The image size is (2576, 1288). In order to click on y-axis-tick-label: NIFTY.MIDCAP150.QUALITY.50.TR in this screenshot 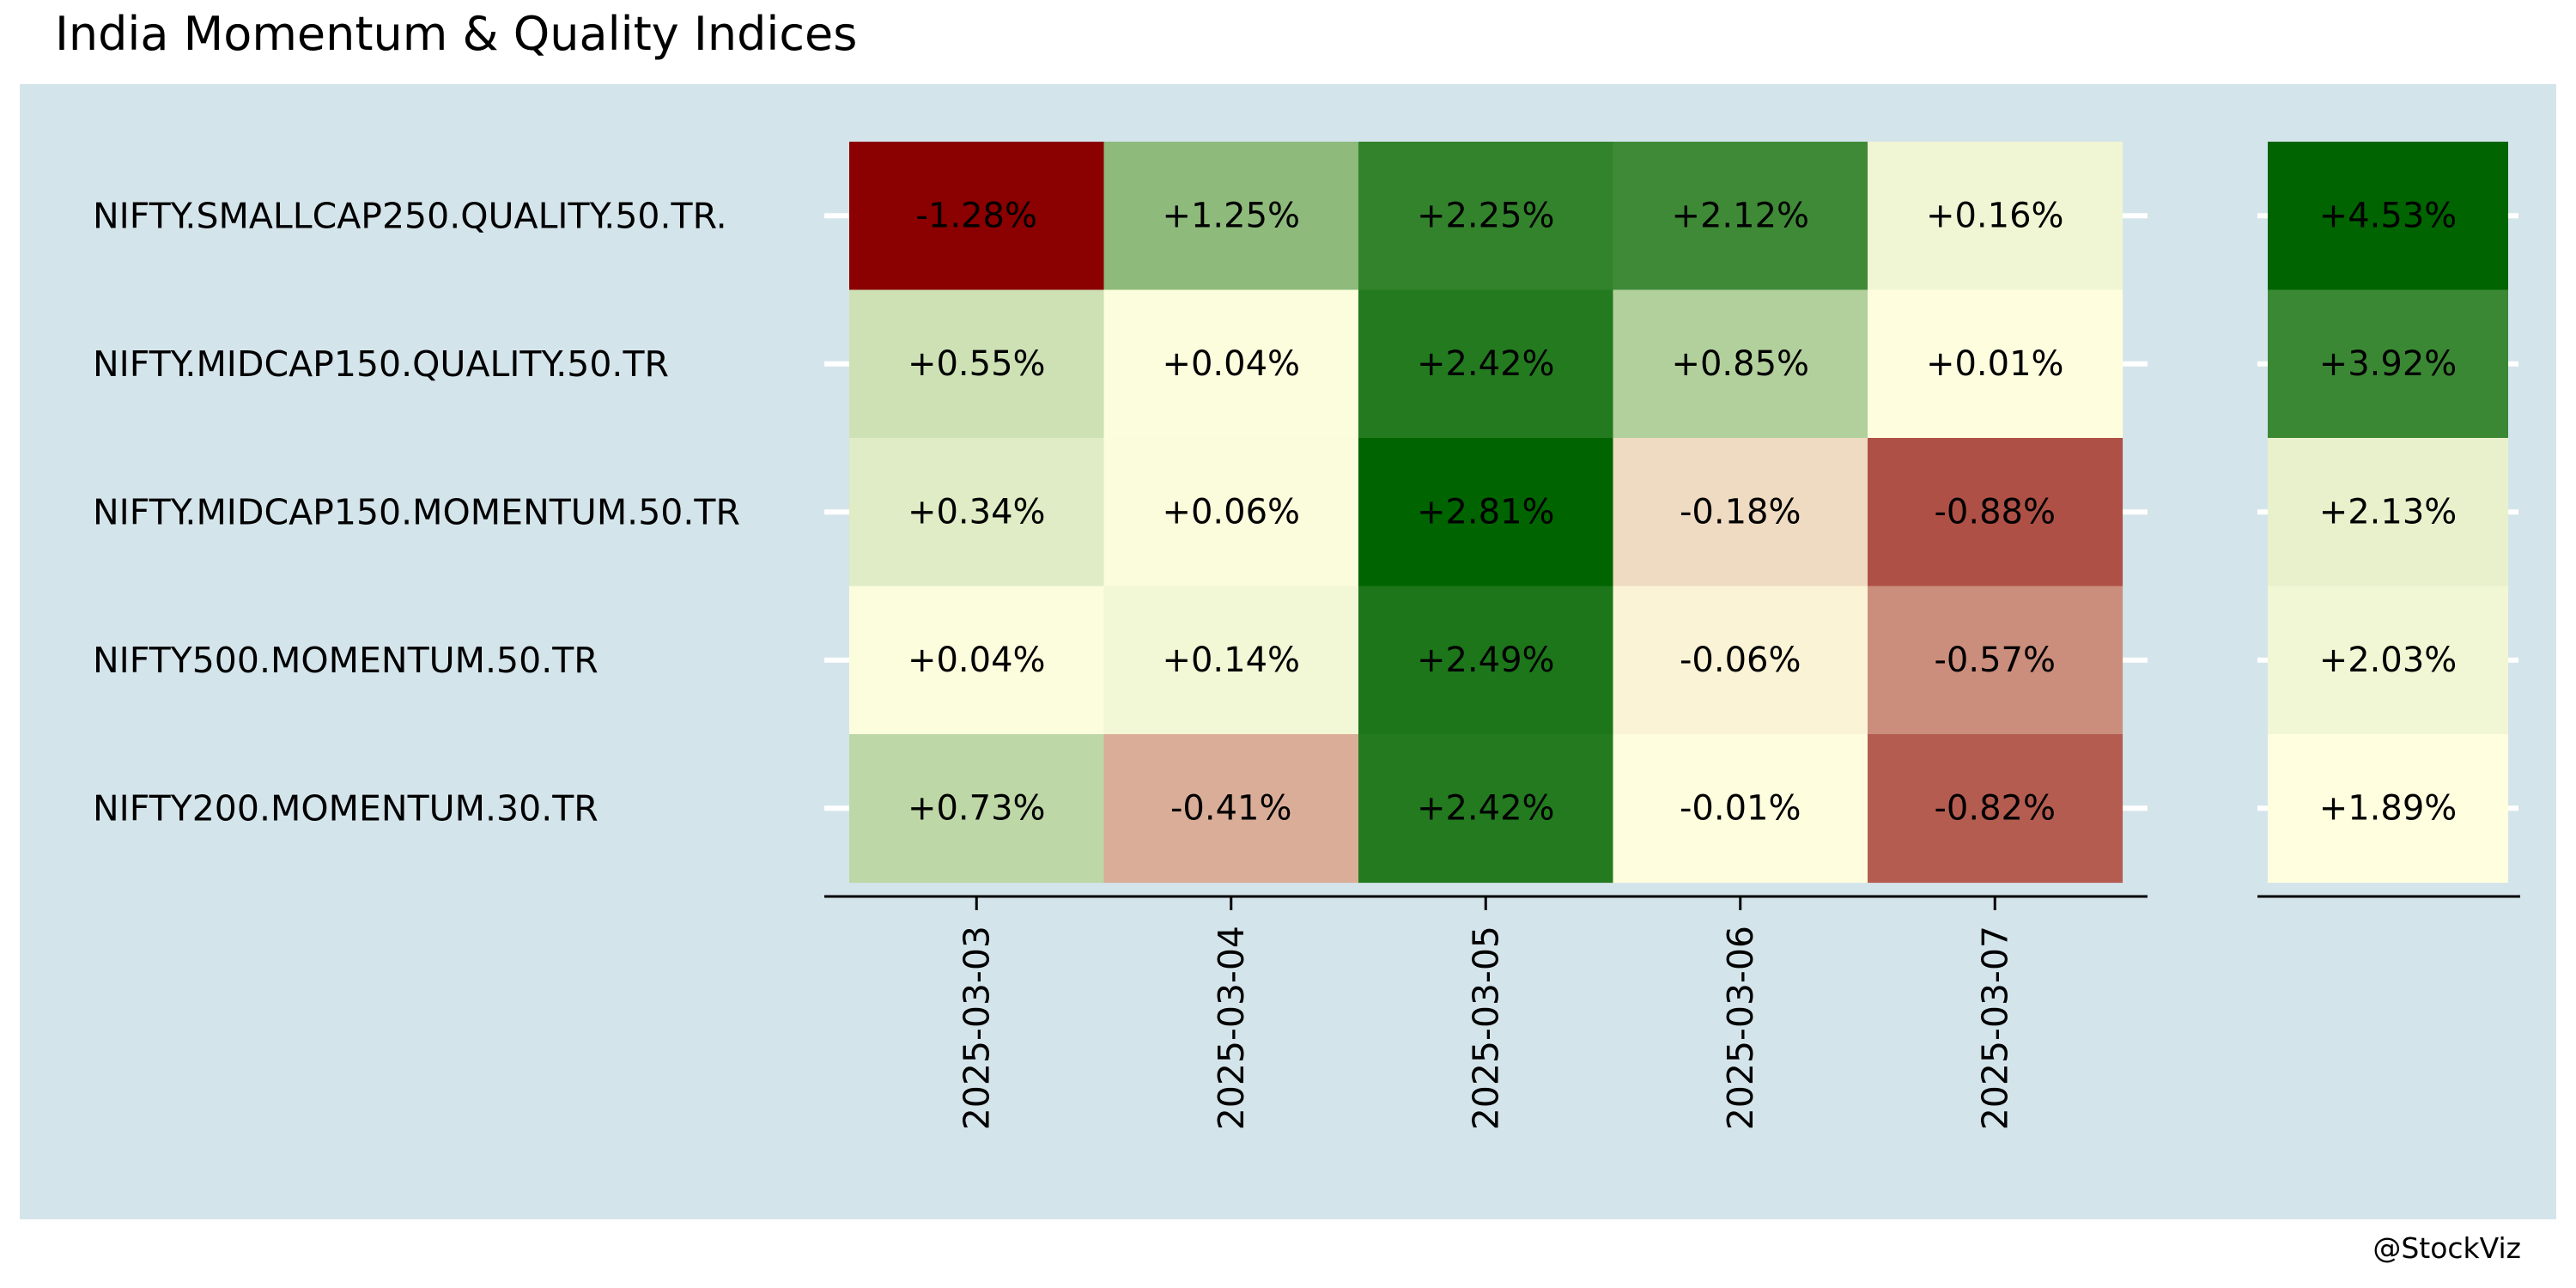, I will do `click(381, 364)`.